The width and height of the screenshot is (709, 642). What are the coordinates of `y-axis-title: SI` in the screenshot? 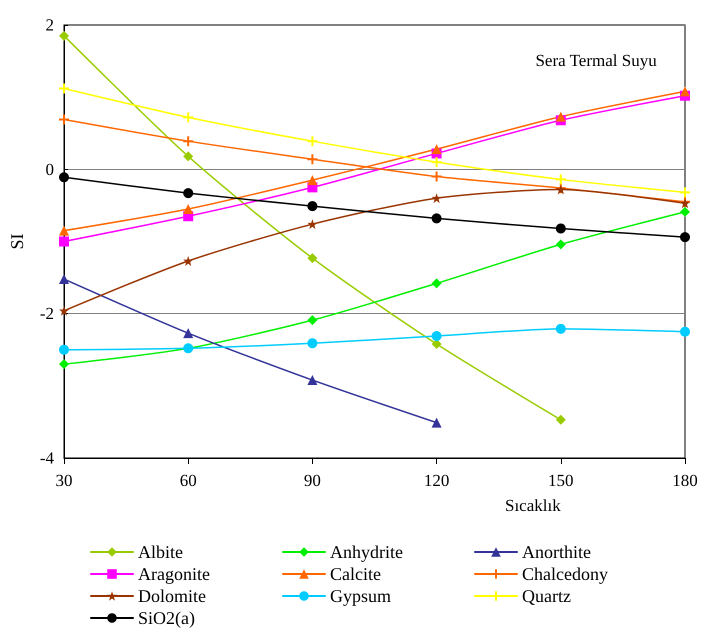 It's located at (17, 241).